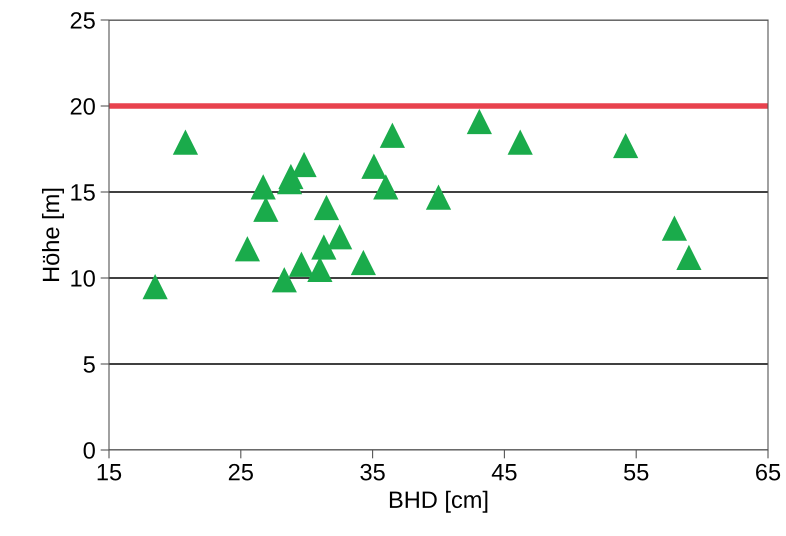 The height and width of the screenshot is (536, 786). I want to click on y-tick-label: 0, so click(89, 450).